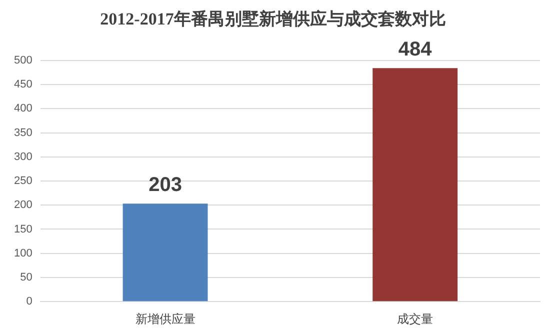  What do you see at coordinates (23, 181) in the screenshot?
I see `y-tick-label: 250` at bounding box center [23, 181].